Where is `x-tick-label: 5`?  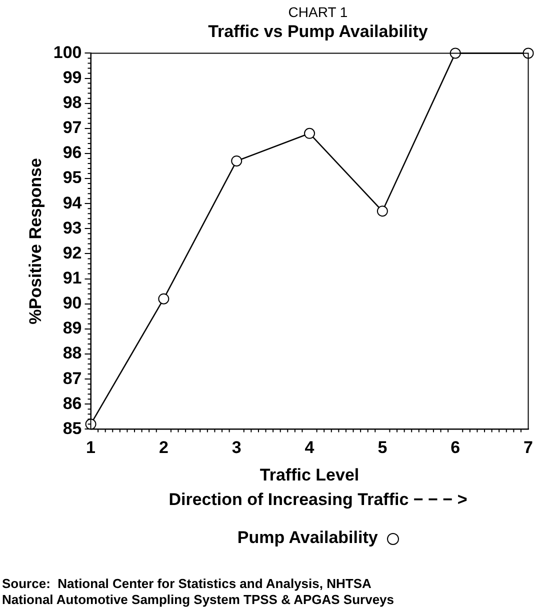 x-tick-label: 5 is located at coordinates (383, 448).